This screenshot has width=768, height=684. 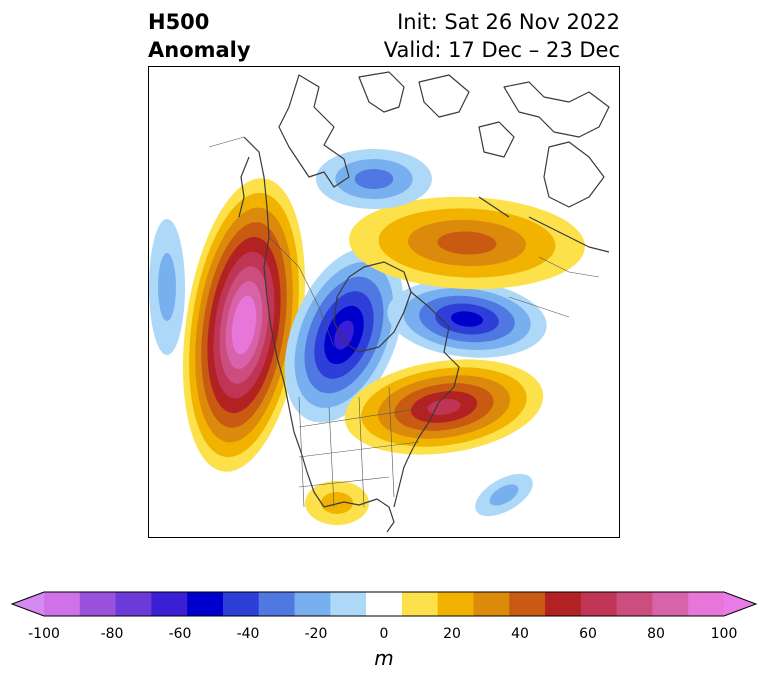 I want to click on colorbar-extend-high, so click(x=740, y=604).